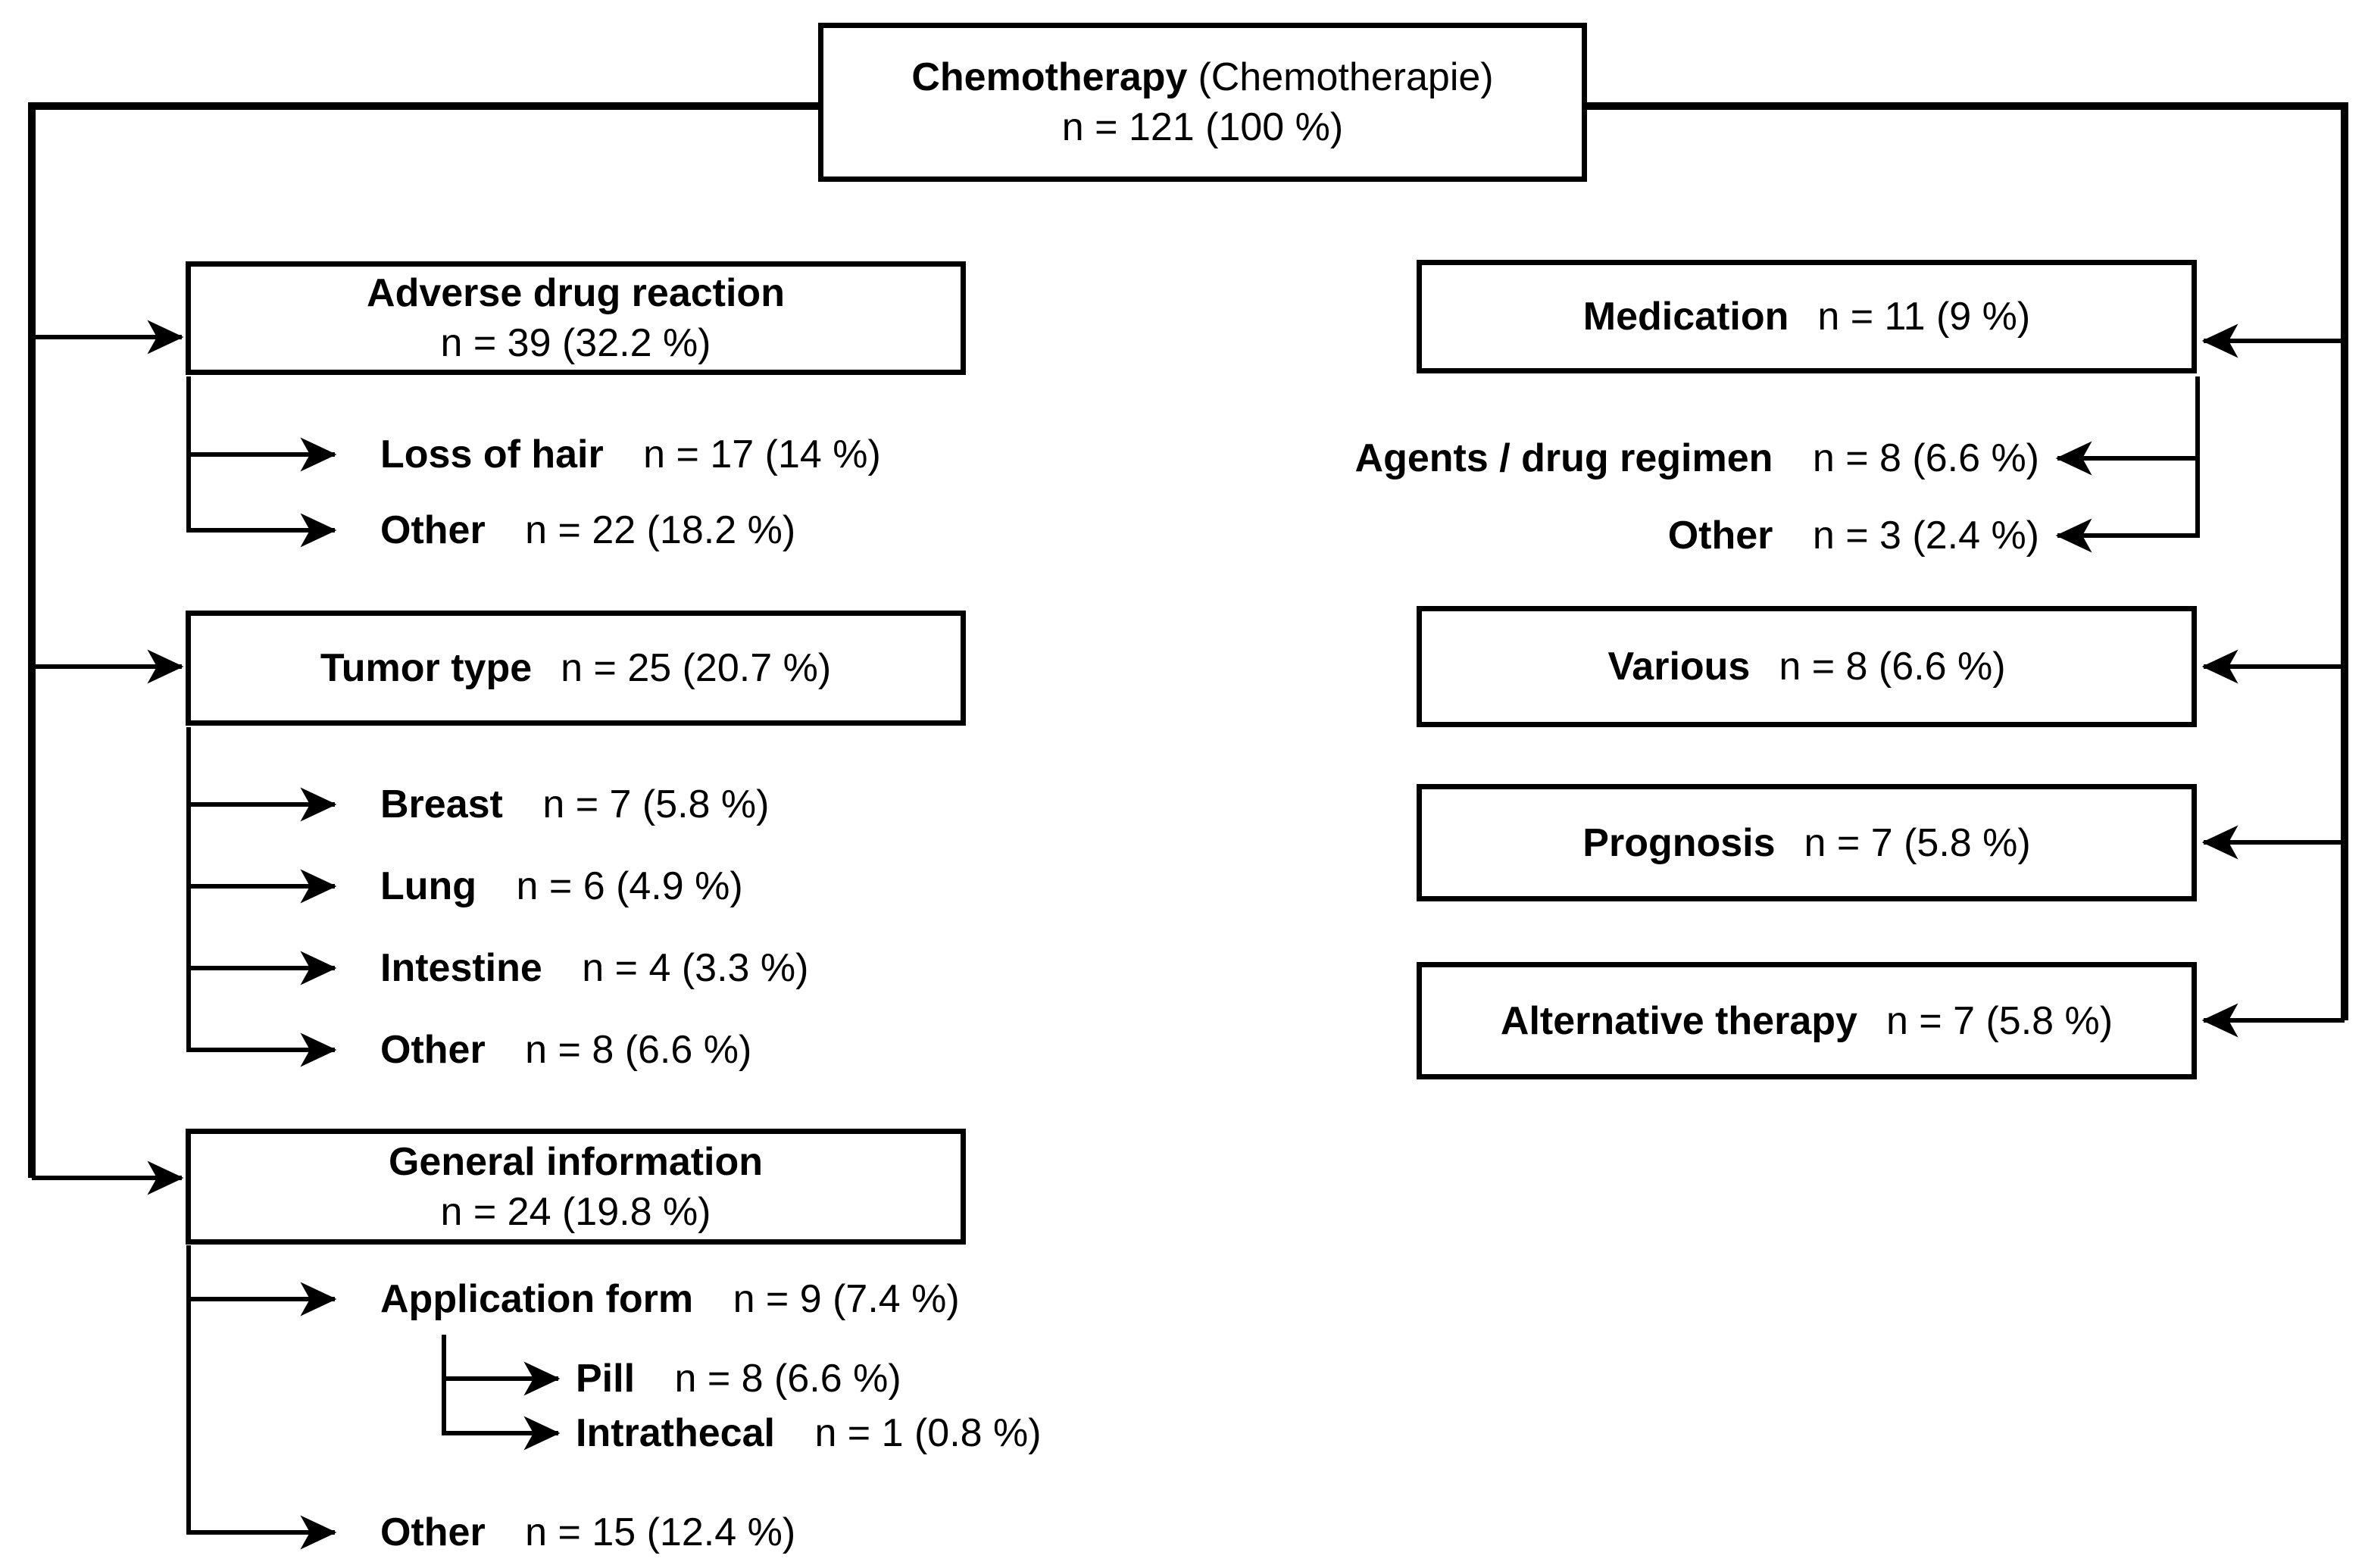 Image resolution: width=2365 pixels, height=1568 pixels. What do you see at coordinates (1678, 1020) in the screenshot?
I see `node-label: Alternative therapy` at bounding box center [1678, 1020].